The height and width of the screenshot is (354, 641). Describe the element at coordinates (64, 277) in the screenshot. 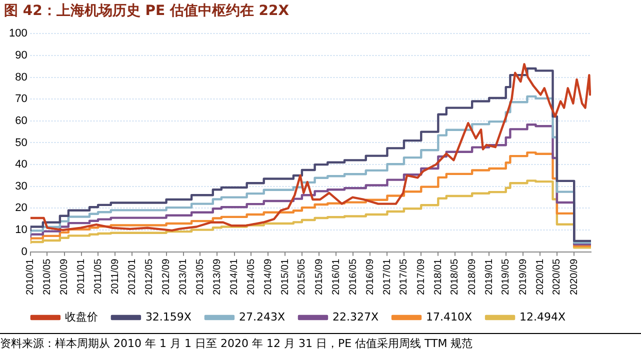

I see `x-tick-label: 2010/09` at that location.